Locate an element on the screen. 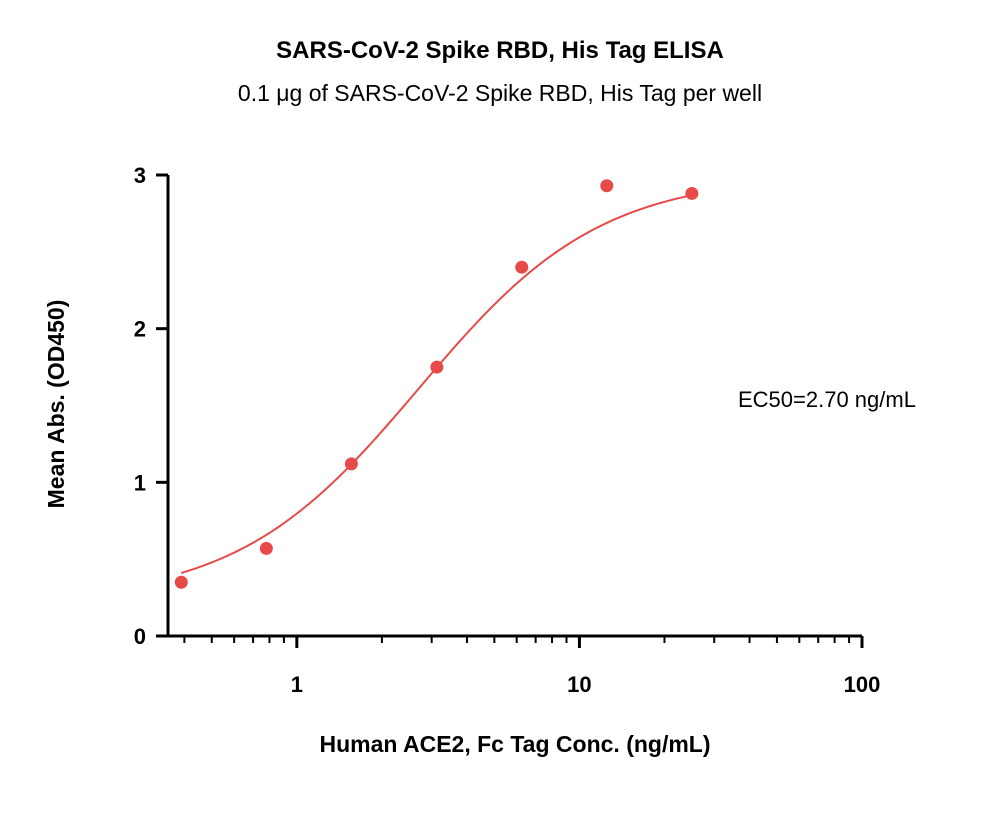 The height and width of the screenshot is (831, 1000). y-tick-label: 0 is located at coordinates (140, 636).